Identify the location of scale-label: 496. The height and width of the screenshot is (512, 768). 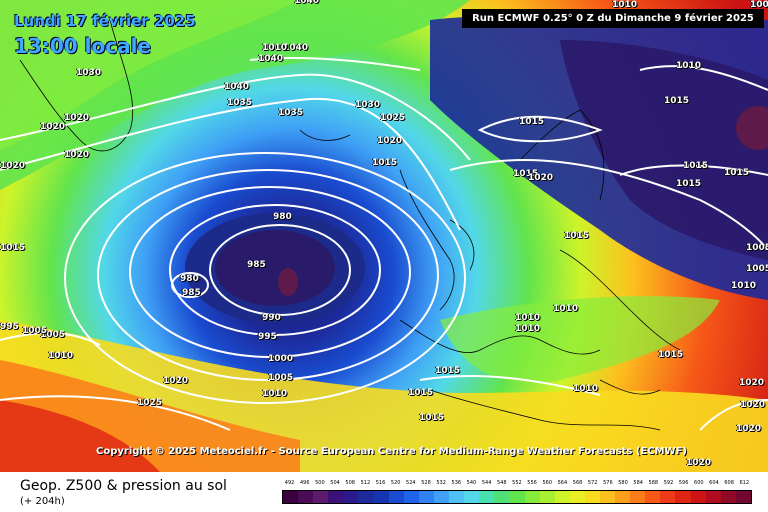
(304, 483).